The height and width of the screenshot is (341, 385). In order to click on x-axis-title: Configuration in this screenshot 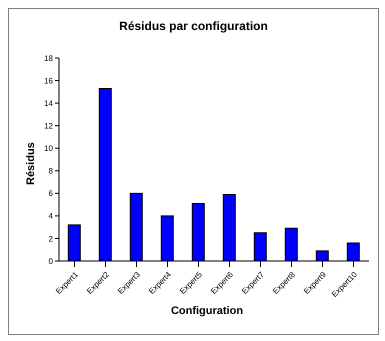, I will do `click(207, 311)`.